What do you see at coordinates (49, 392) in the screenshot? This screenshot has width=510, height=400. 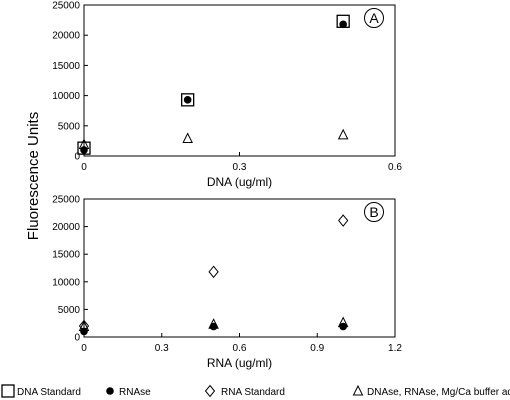 I see `legend-label: DNA Standard` at bounding box center [49, 392].